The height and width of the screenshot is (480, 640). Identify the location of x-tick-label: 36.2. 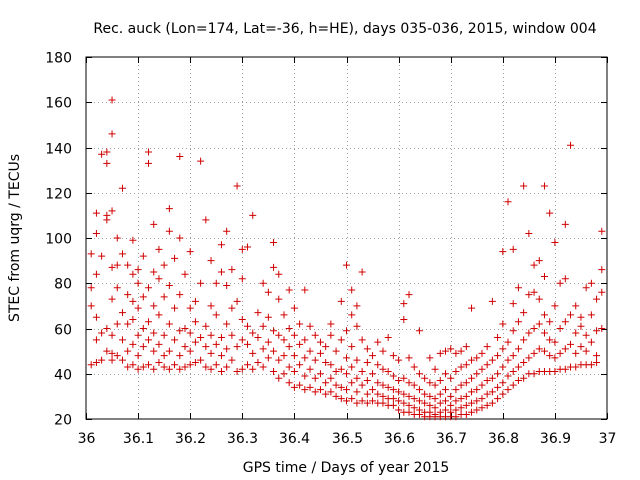
(190, 439).